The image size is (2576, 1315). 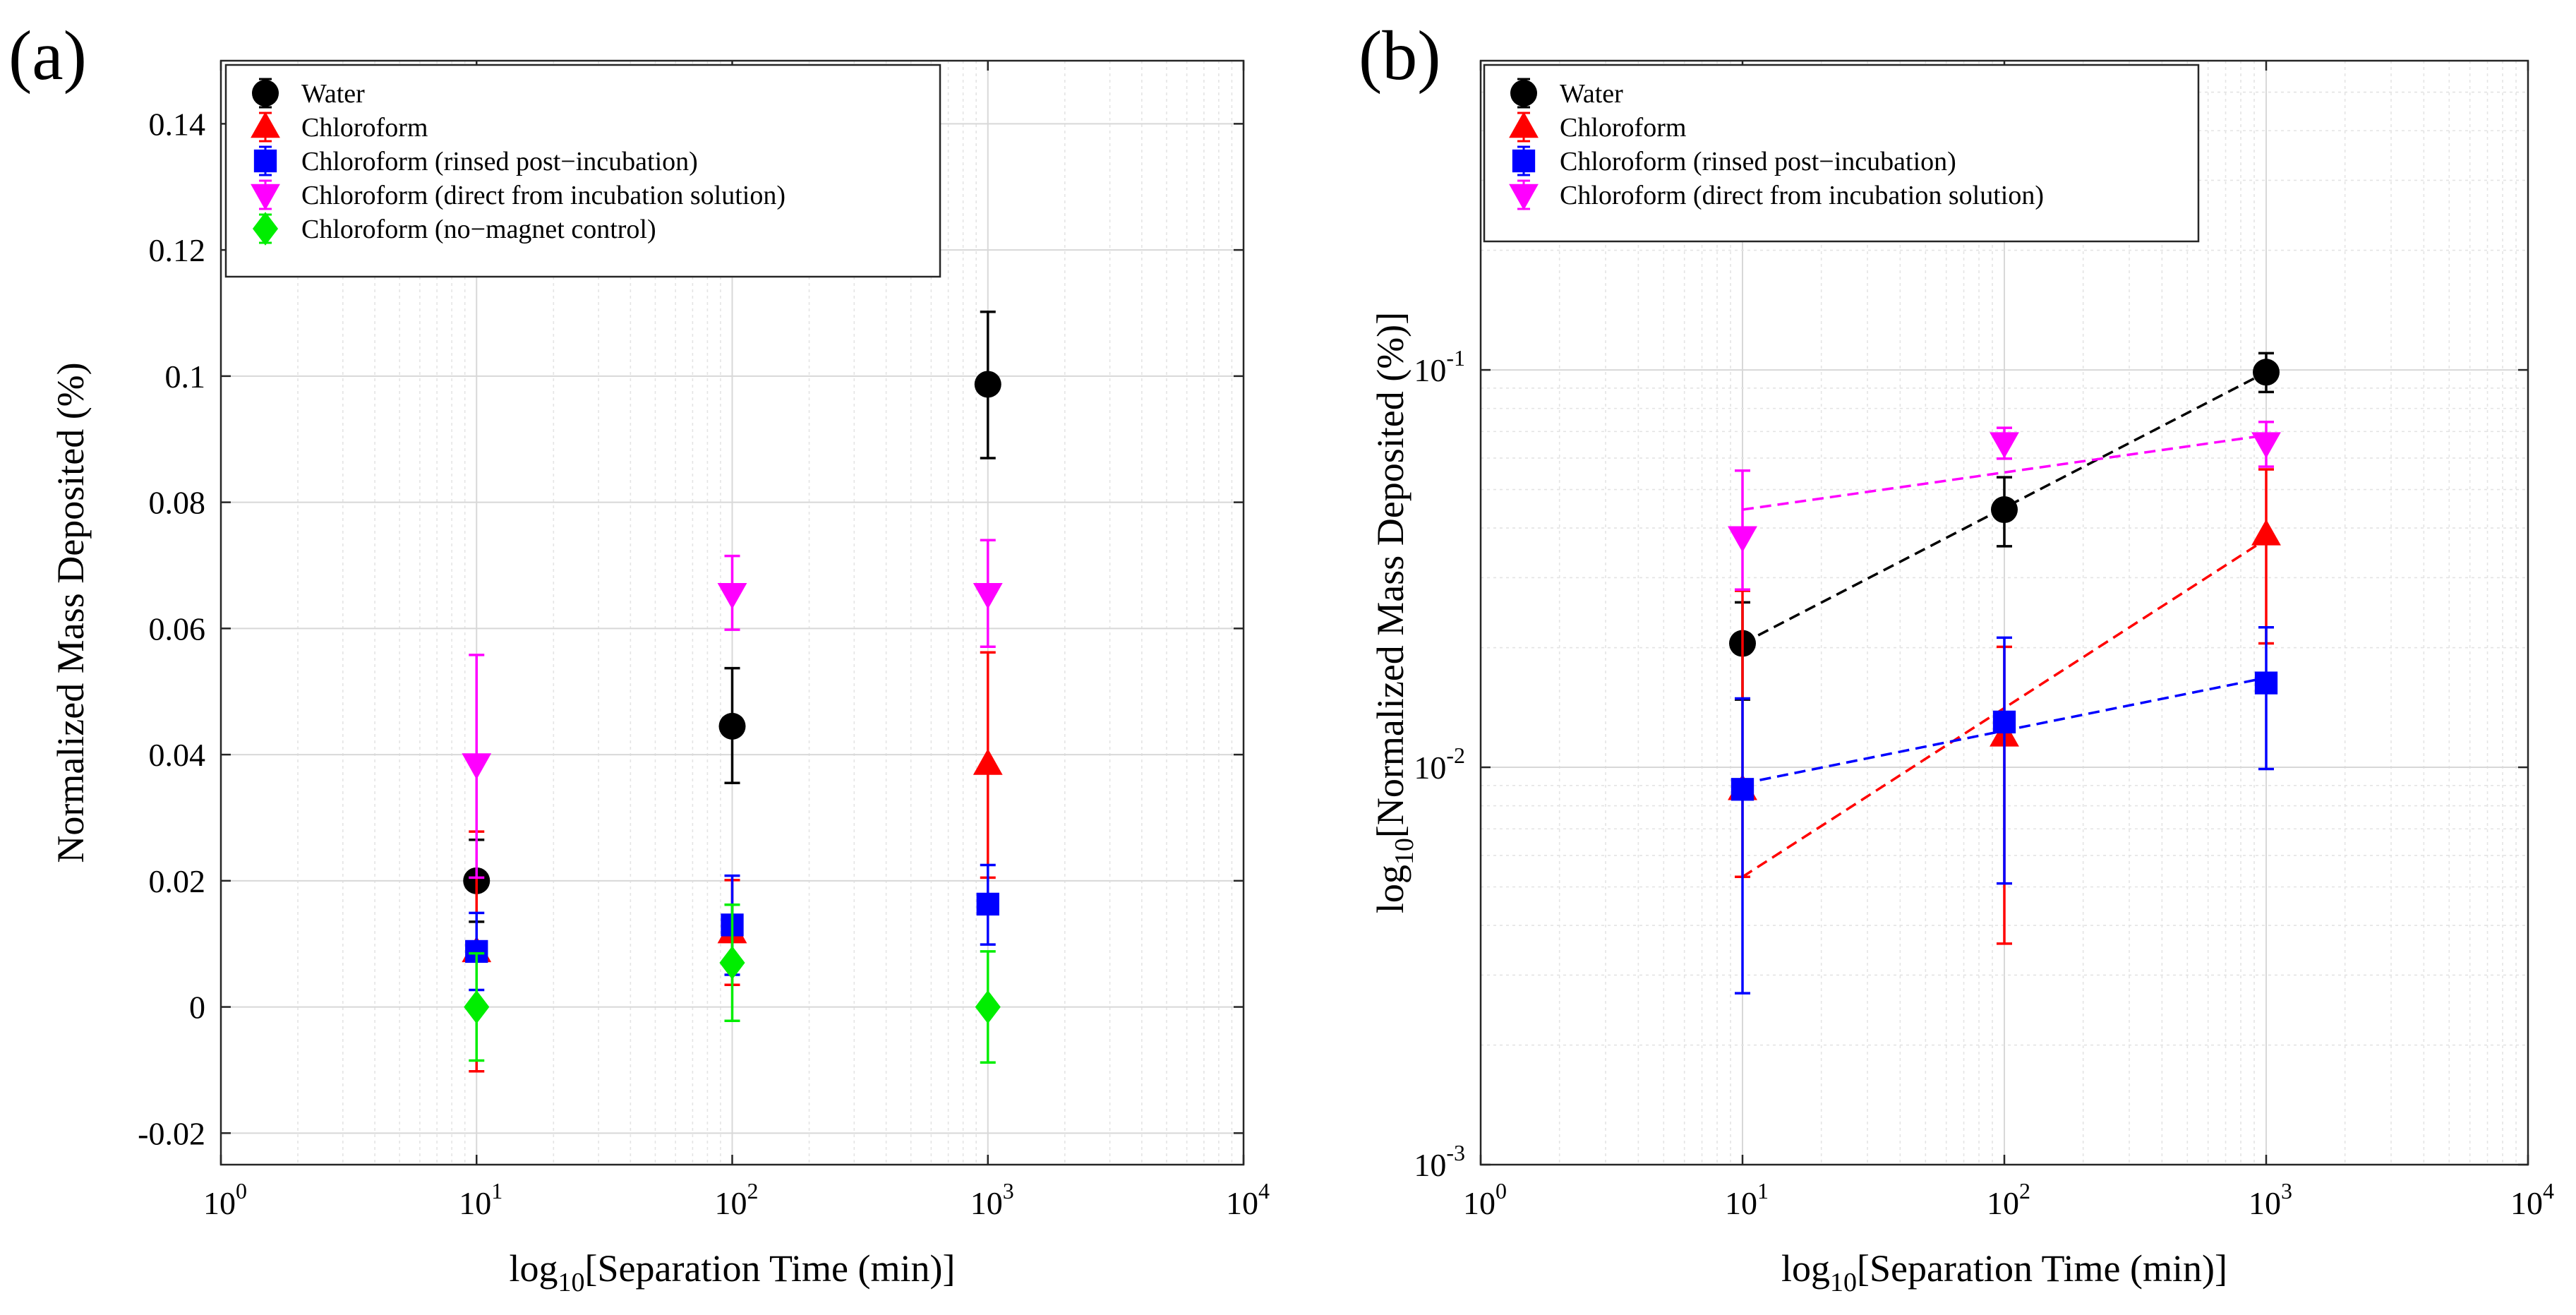 What do you see at coordinates (47, 55) in the screenshot?
I see `panel-label: (a)` at bounding box center [47, 55].